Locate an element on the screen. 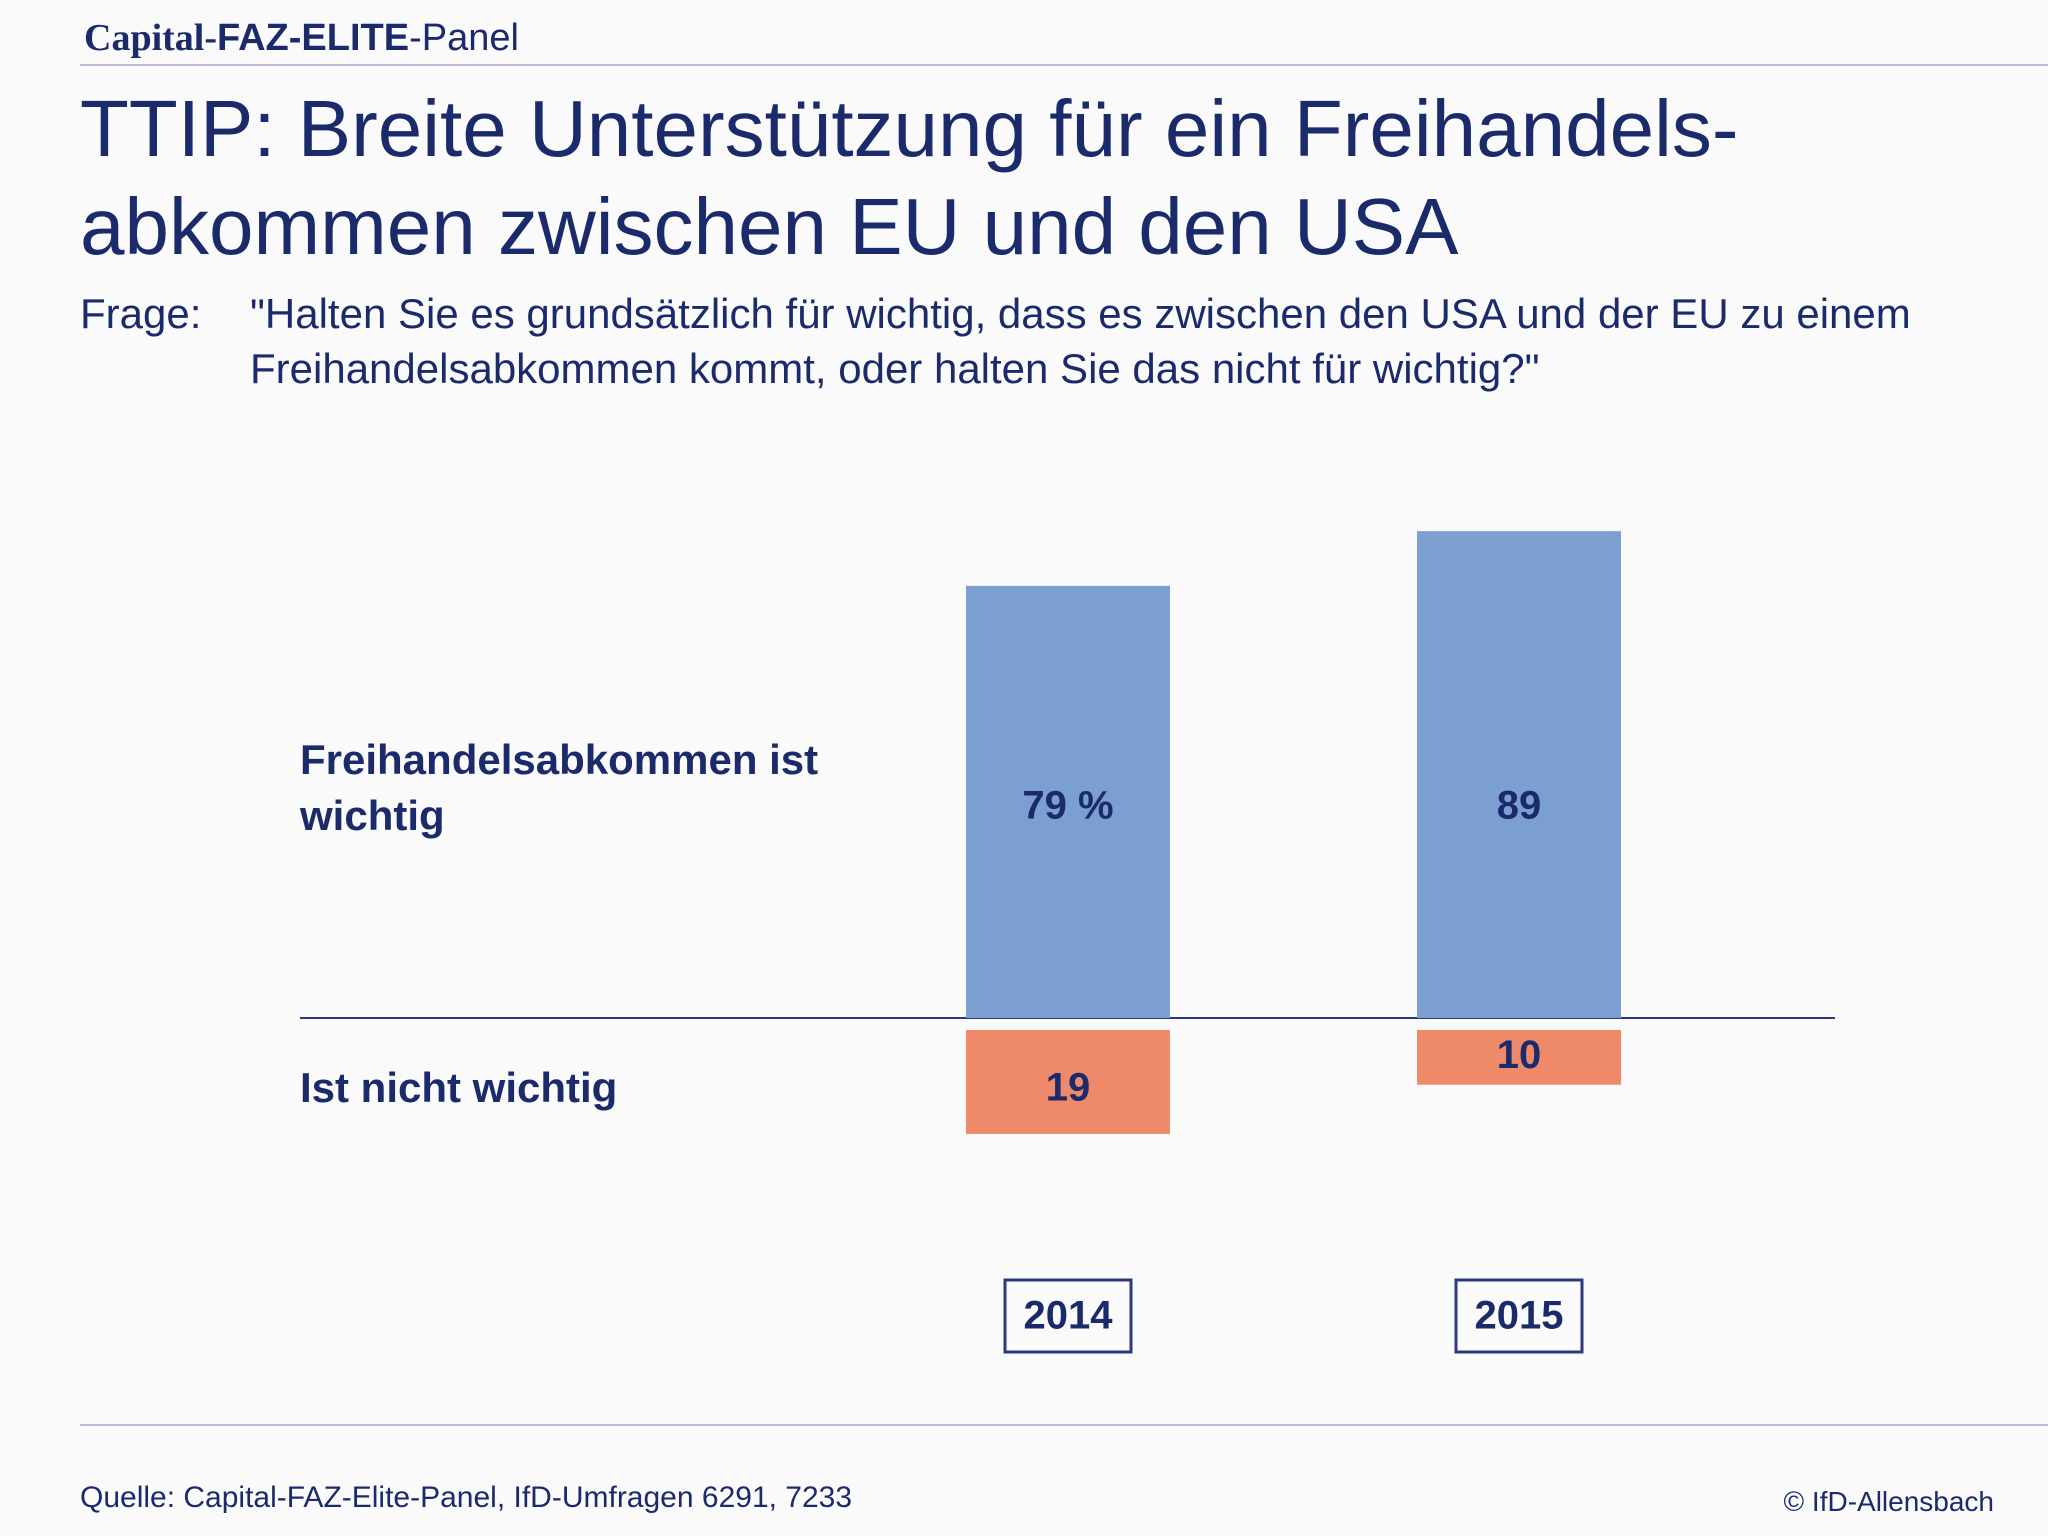 The image size is (2048, 1536). data-label-positive-2015: 89 is located at coordinates (1519, 806).